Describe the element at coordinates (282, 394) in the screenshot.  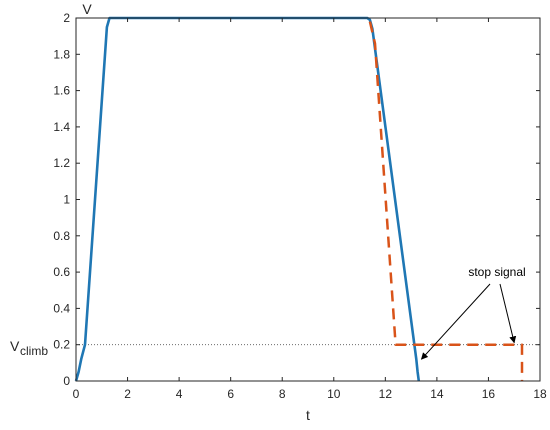
I see `x-tick-label: 8` at that location.